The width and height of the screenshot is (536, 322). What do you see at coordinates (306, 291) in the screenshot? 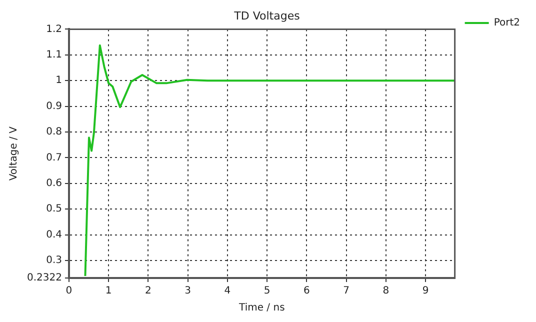
I see `x-tick-label: 6` at bounding box center [306, 291].